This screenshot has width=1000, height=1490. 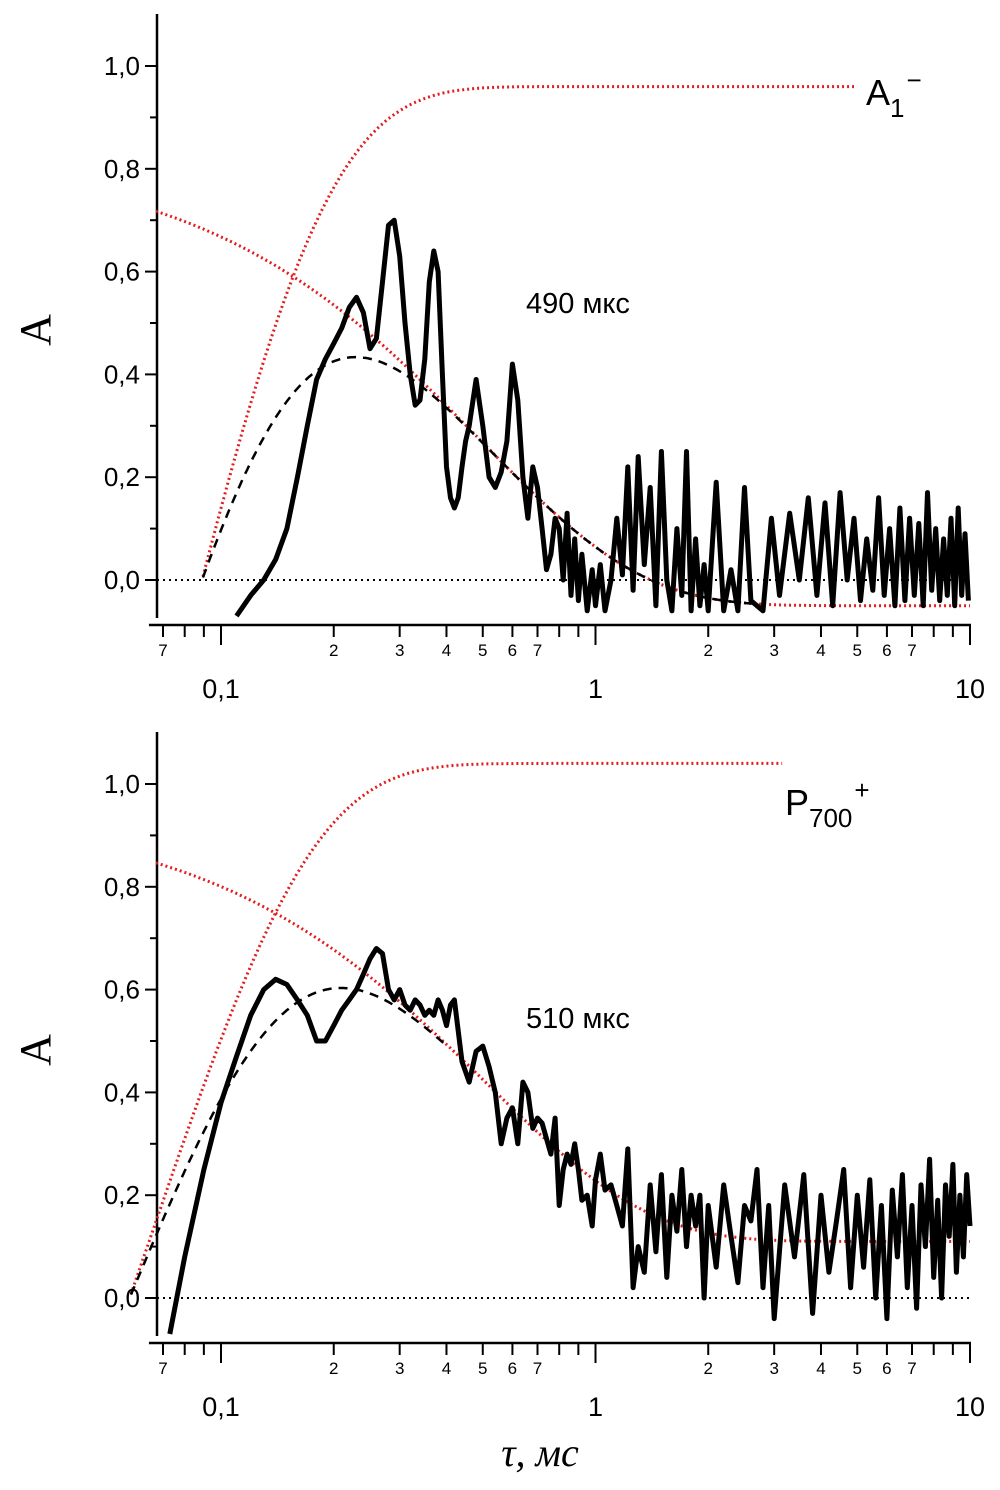 I want to click on top-species-label: A1−, so click(x=894, y=94).